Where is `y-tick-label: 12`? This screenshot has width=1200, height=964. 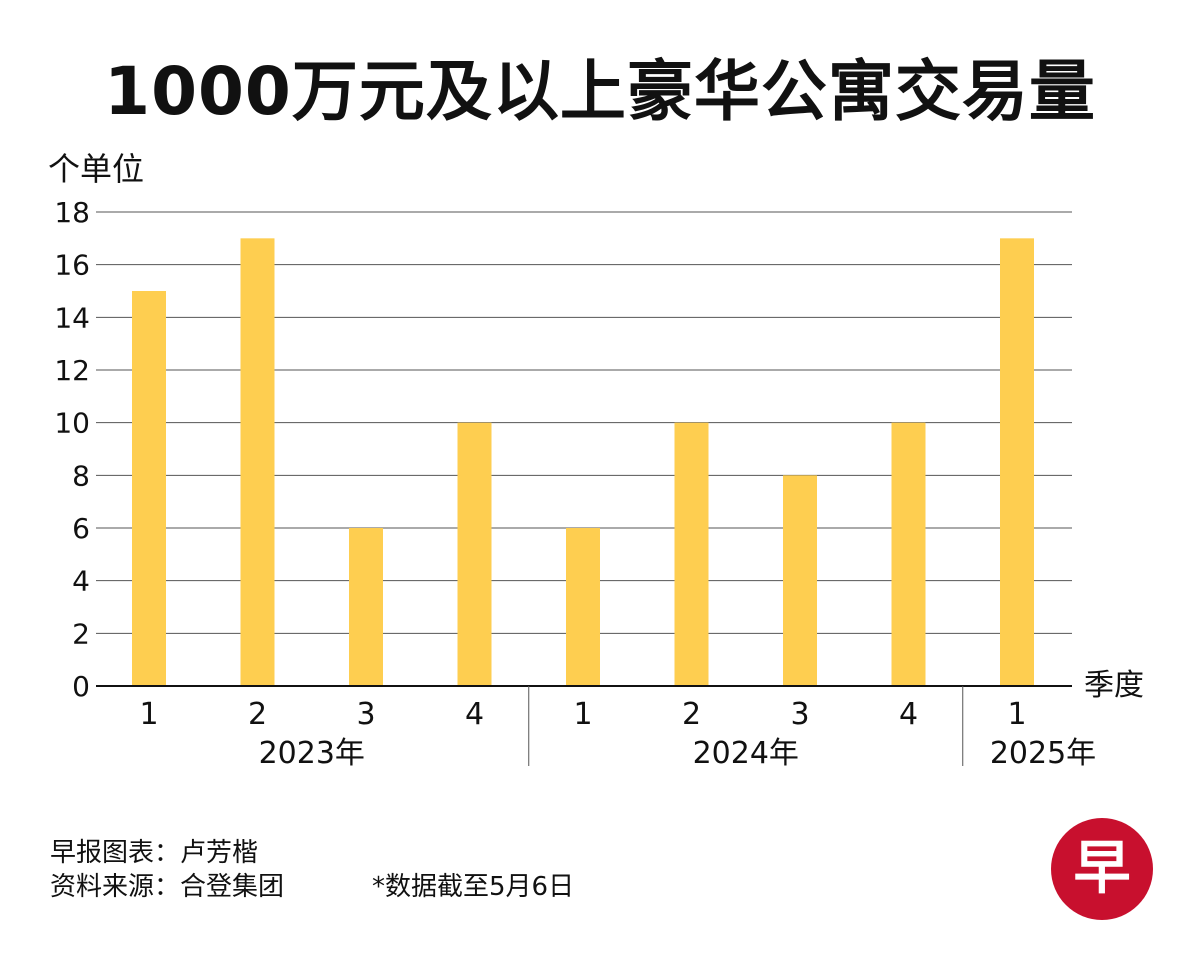 y-tick-label: 12 is located at coordinates (72, 370).